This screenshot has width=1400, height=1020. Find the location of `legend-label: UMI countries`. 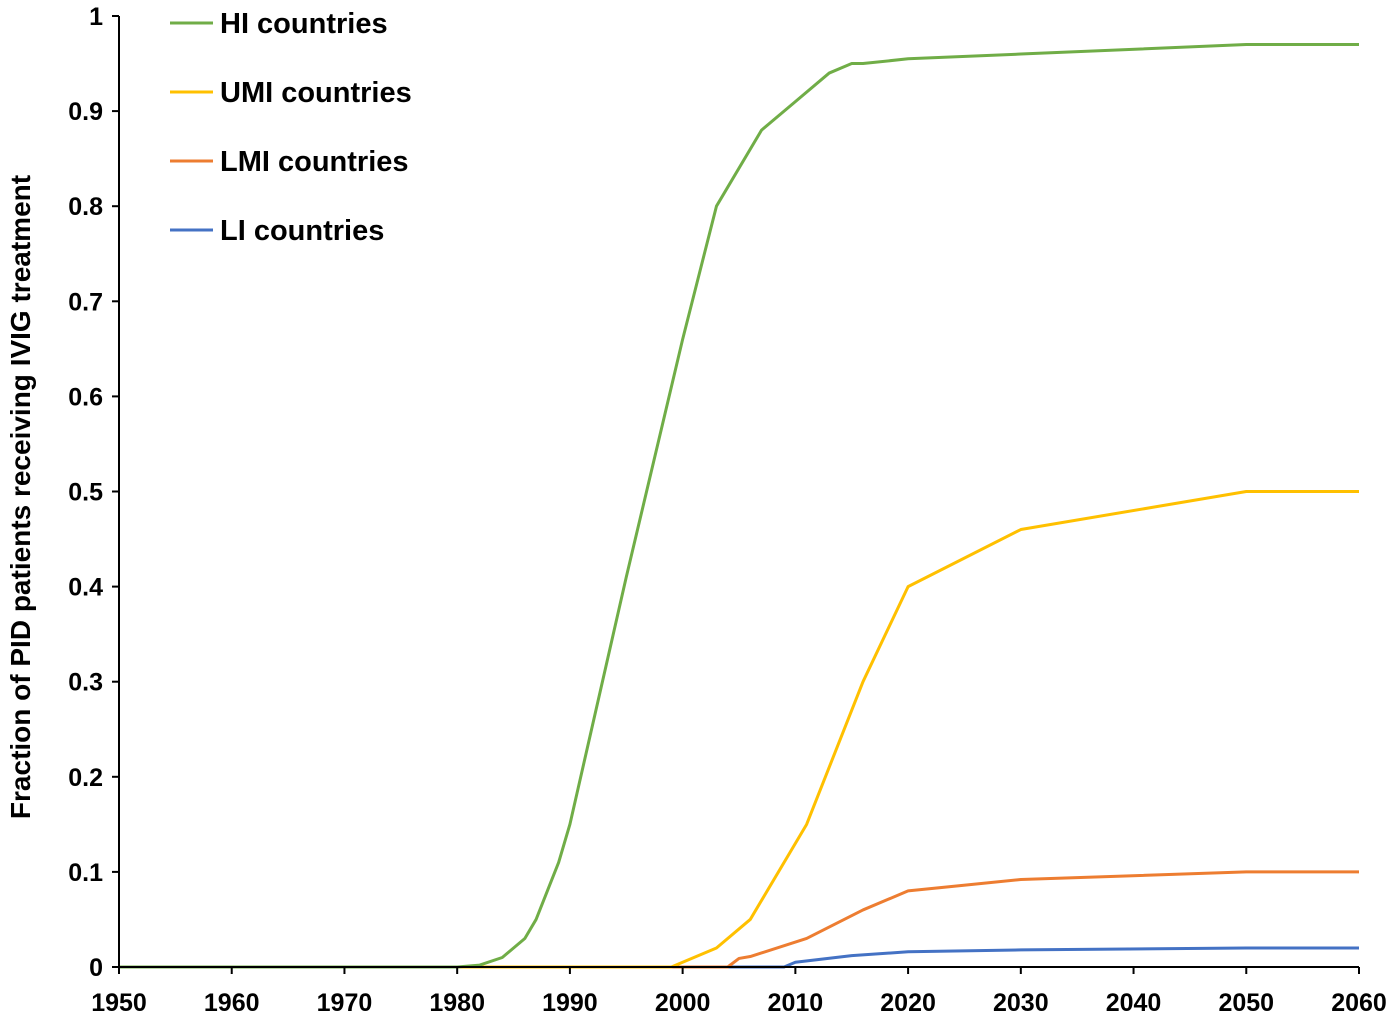

legend-label: UMI countries is located at coordinates (316, 93).